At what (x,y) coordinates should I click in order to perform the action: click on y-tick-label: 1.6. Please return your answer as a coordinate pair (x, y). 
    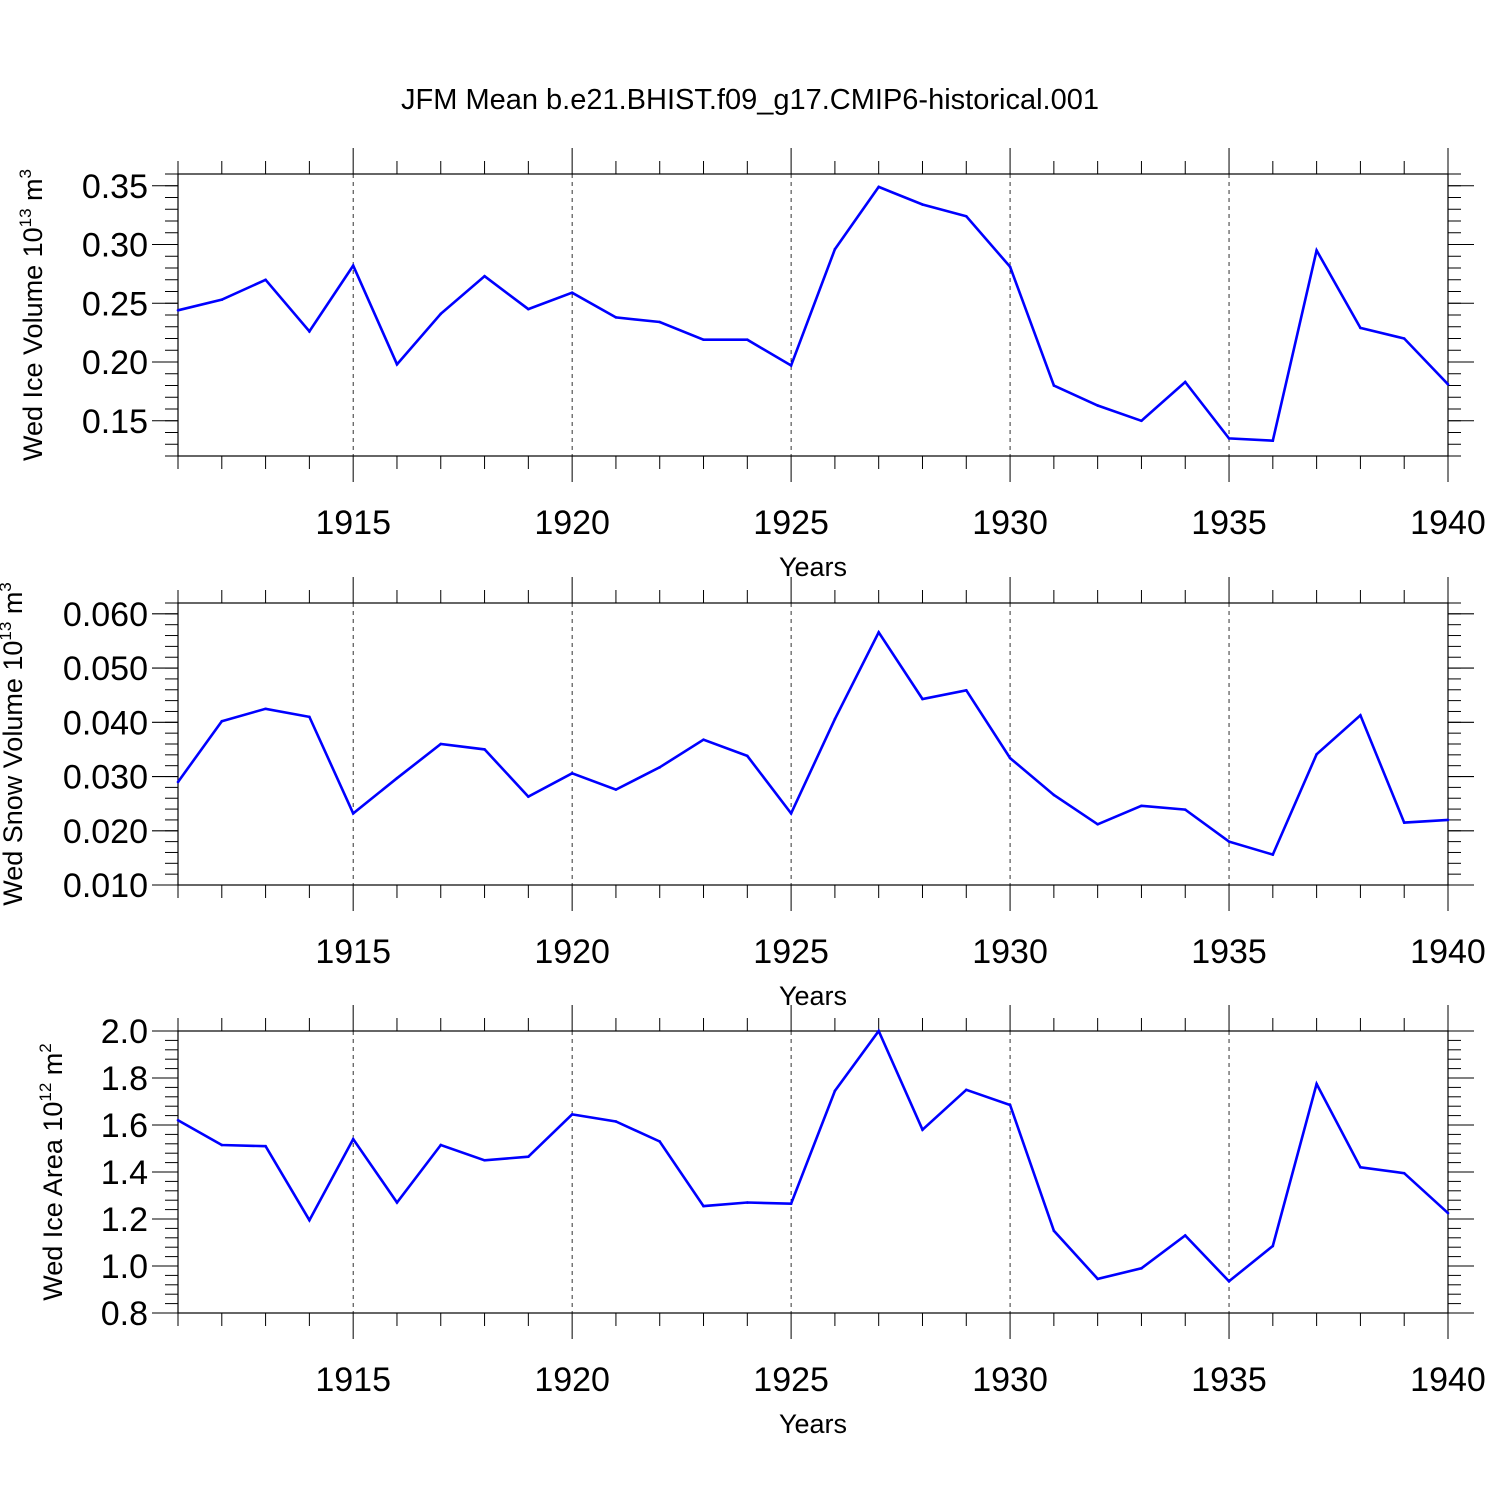
    Looking at the image, I should click on (124, 1126).